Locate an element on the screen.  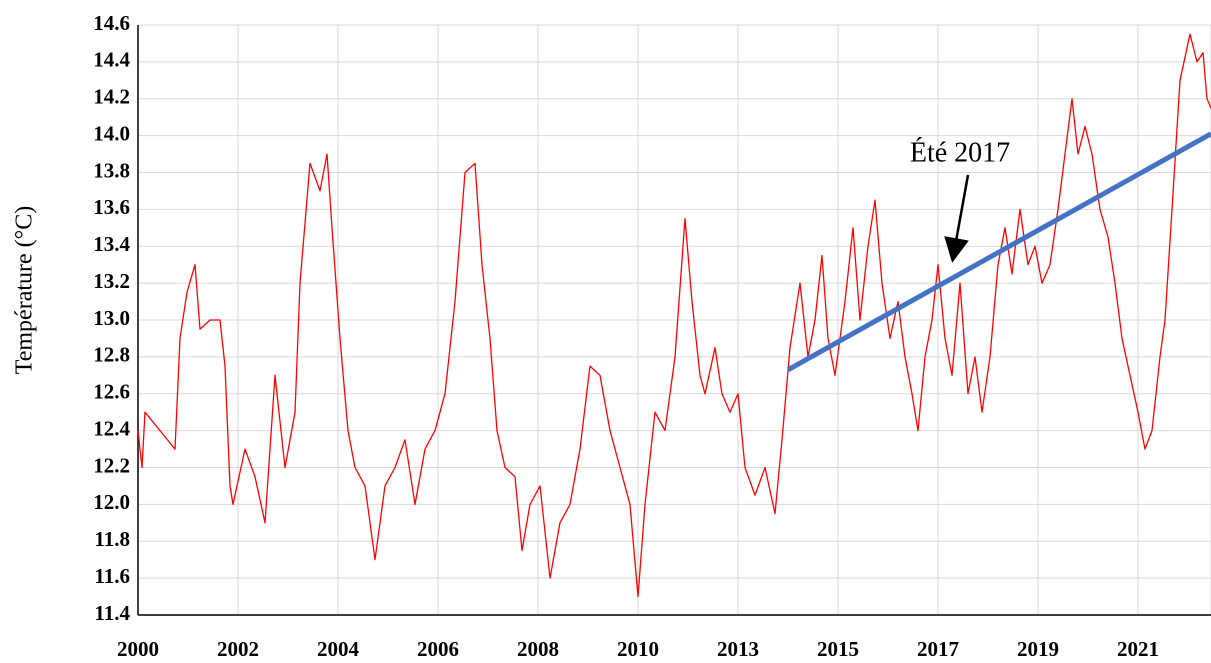
y-tick-label: 11.4 is located at coordinates (112, 613).